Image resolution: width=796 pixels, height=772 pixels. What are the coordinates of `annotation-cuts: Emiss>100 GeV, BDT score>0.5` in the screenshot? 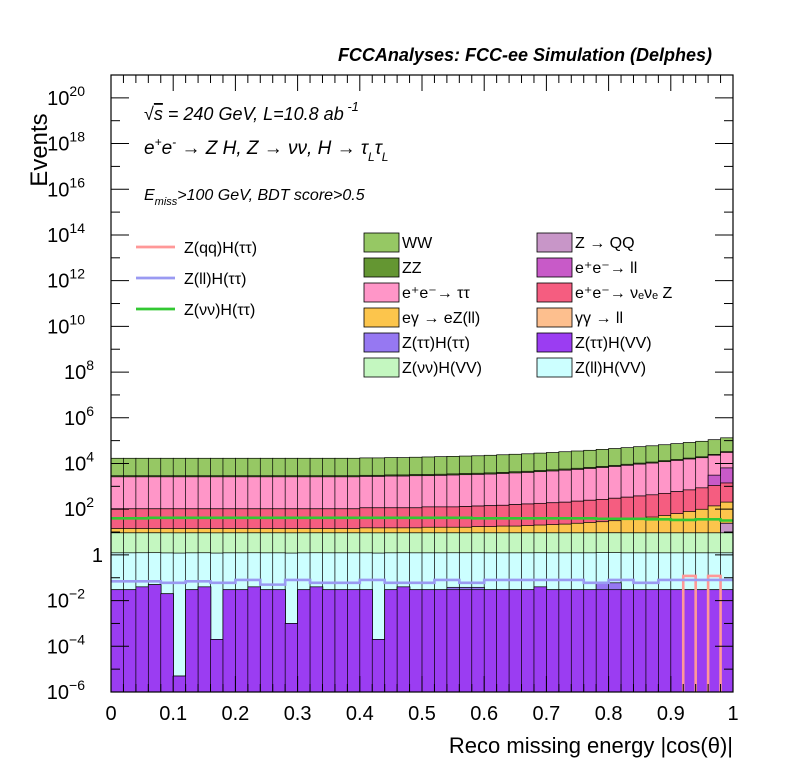 It's located at (254, 197).